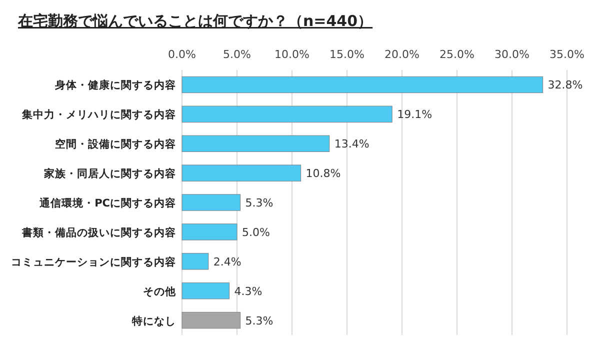 The image size is (600, 347). Describe the element at coordinates (109, 173) in the screenshot. I see `y-tick-label: 家族・同居人に関する内容` at that location.